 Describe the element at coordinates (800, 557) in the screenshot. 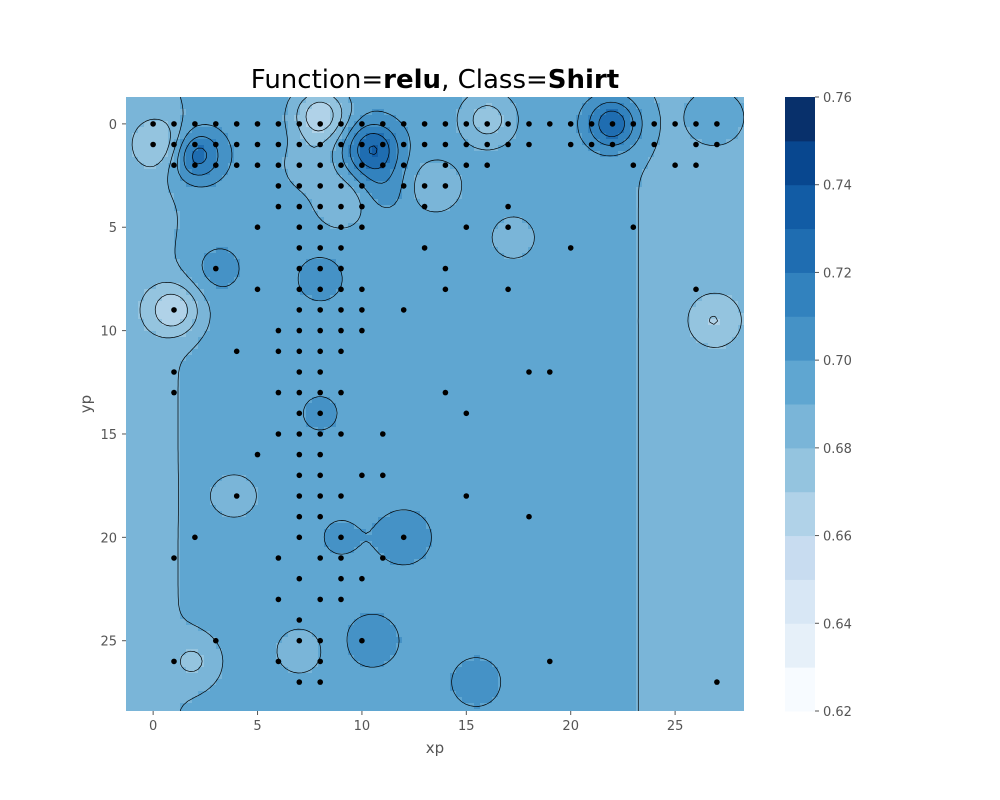

I see `colorbar-band` at that location.